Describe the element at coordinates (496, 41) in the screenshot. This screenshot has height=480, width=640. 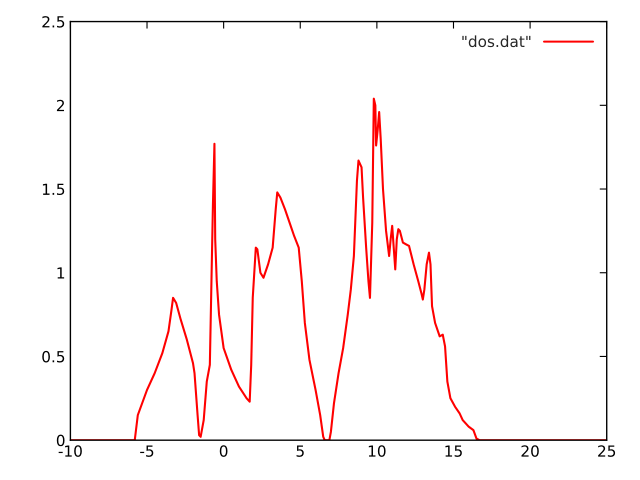
I see `legend-label: "dos.dat"` at that location.